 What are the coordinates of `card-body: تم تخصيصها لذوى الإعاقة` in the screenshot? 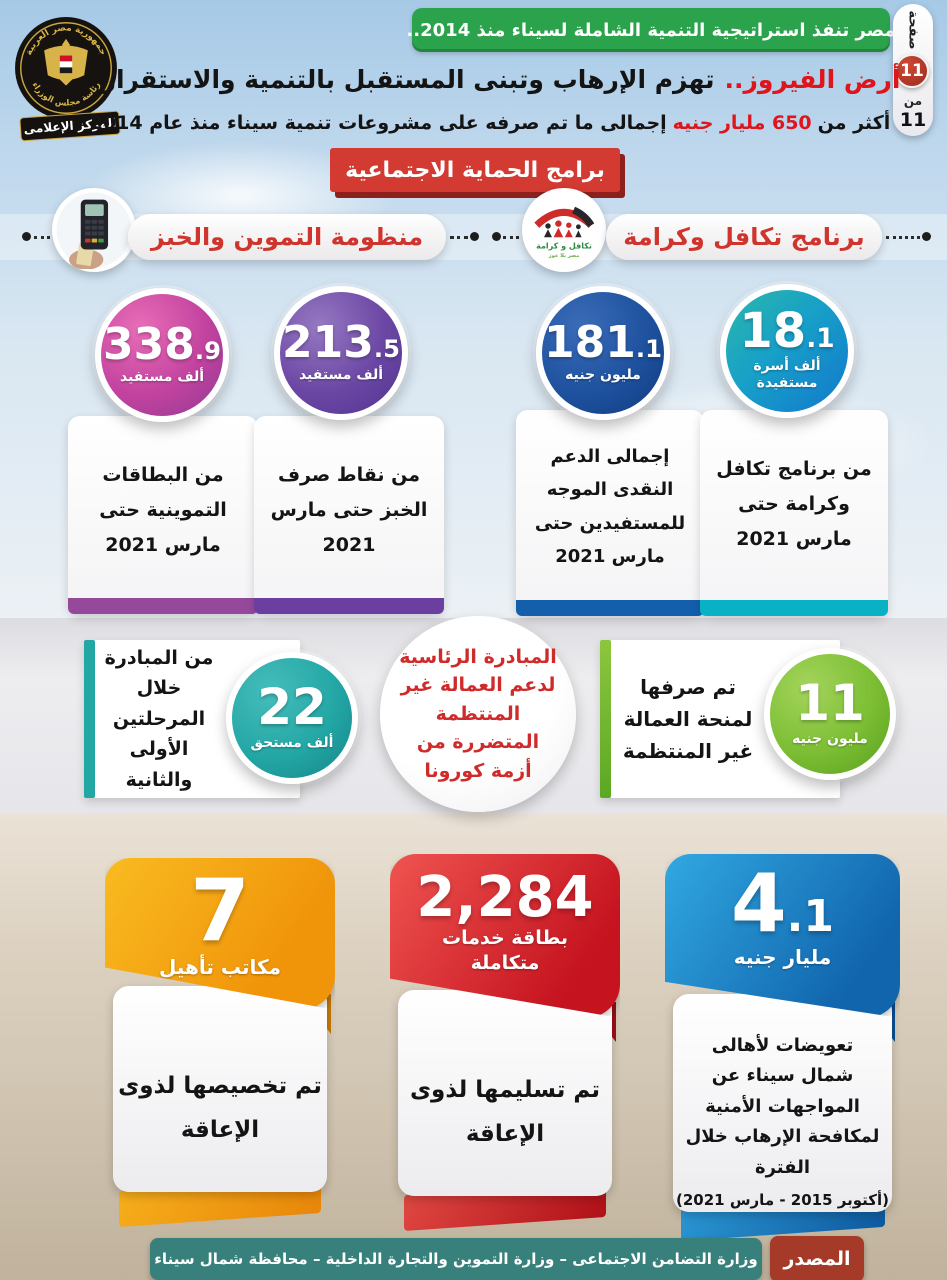 It's located at (220, 1089).